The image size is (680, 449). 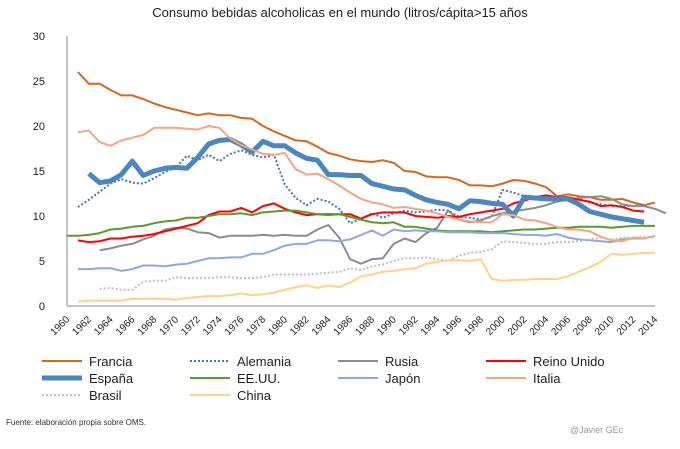 What do you see at coordinates (61, 326) in the screenshot?
I see `x-tick-label: 1960` at bounding box center [61, 326].